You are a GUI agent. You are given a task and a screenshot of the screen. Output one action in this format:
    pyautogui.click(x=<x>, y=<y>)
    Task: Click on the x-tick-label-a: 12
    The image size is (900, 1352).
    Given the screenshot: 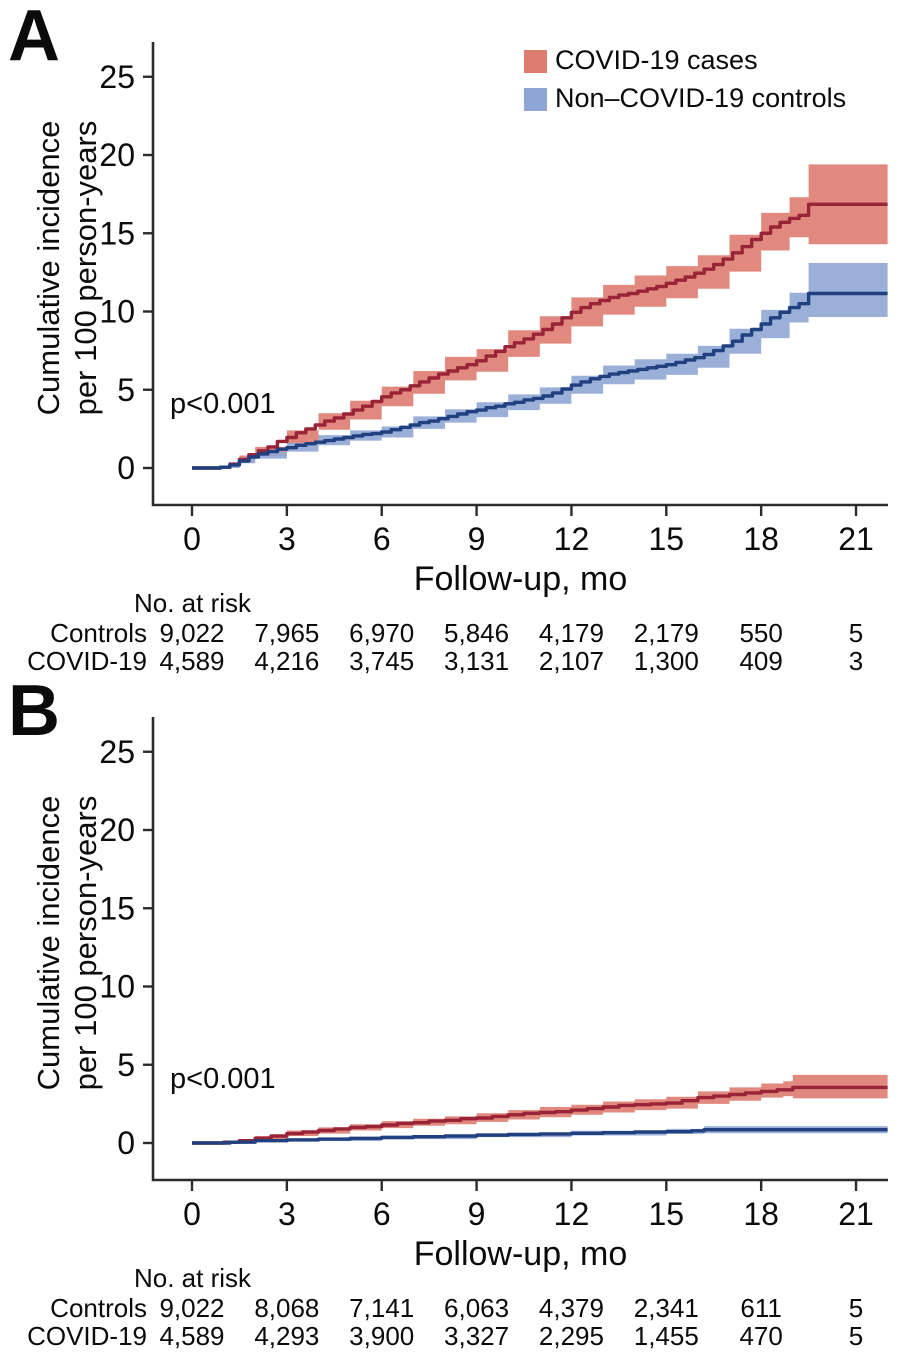 What is the action you would take?
    pyautogui.click(x=572, y=539)
    